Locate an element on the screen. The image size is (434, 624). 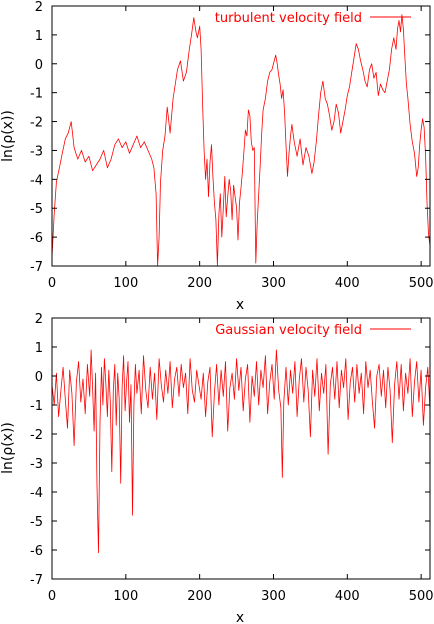
xlabel-gaussian: x is located at coordinates (240, 617).